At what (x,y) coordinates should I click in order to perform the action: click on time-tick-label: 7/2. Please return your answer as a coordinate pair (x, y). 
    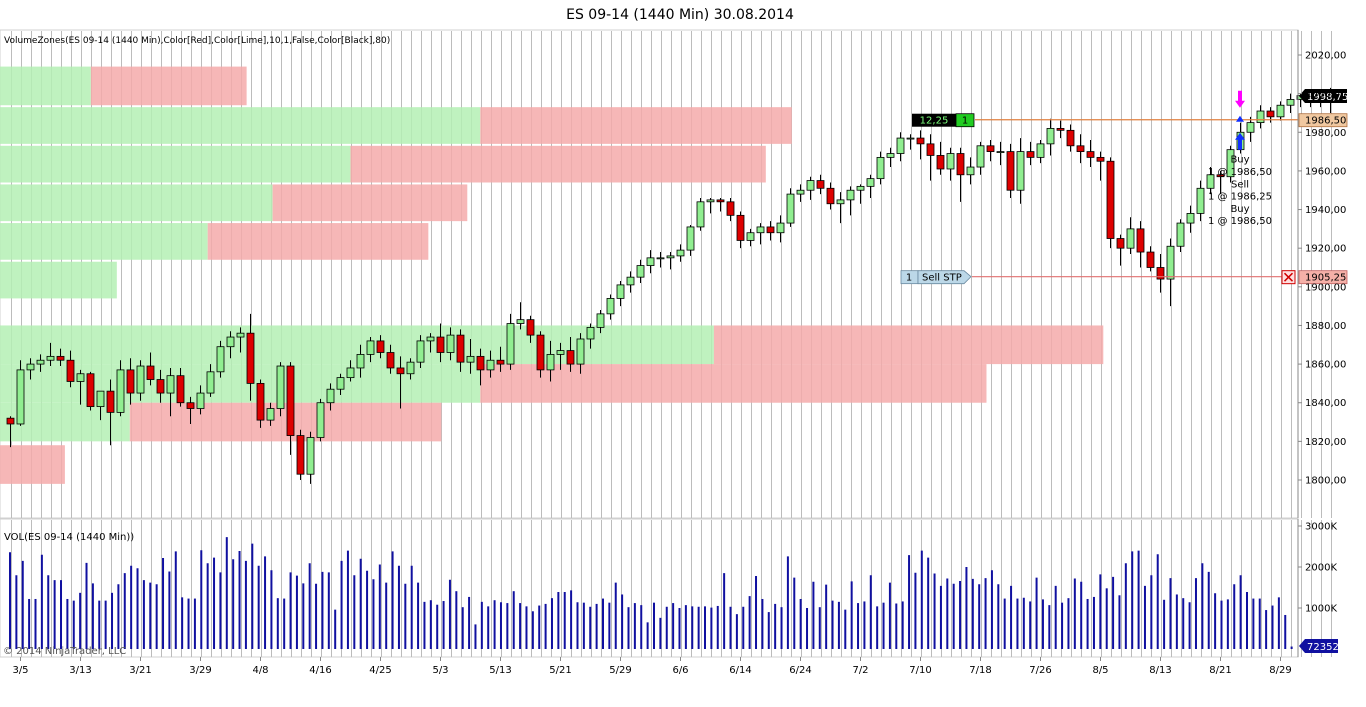
    Looking at the image, I should click on (860, 670).